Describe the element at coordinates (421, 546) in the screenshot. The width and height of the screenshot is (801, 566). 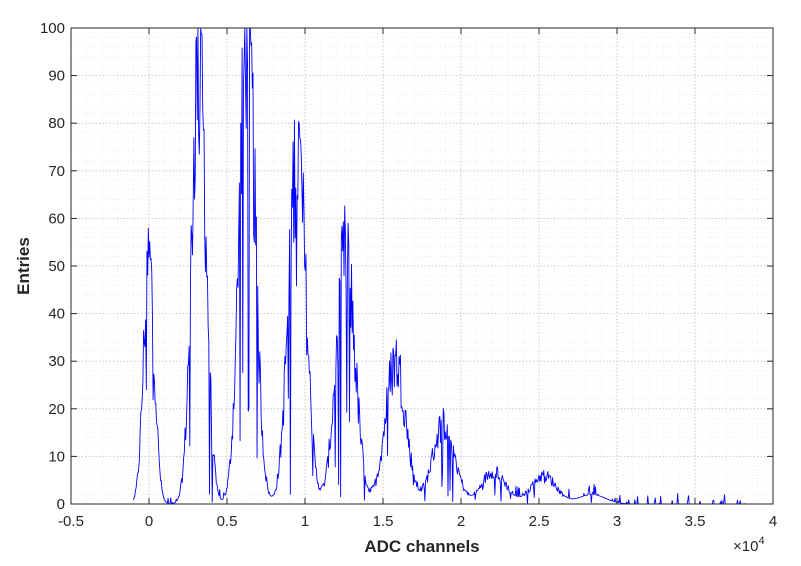
I see `x-axis-label: ADC channels` at that location.